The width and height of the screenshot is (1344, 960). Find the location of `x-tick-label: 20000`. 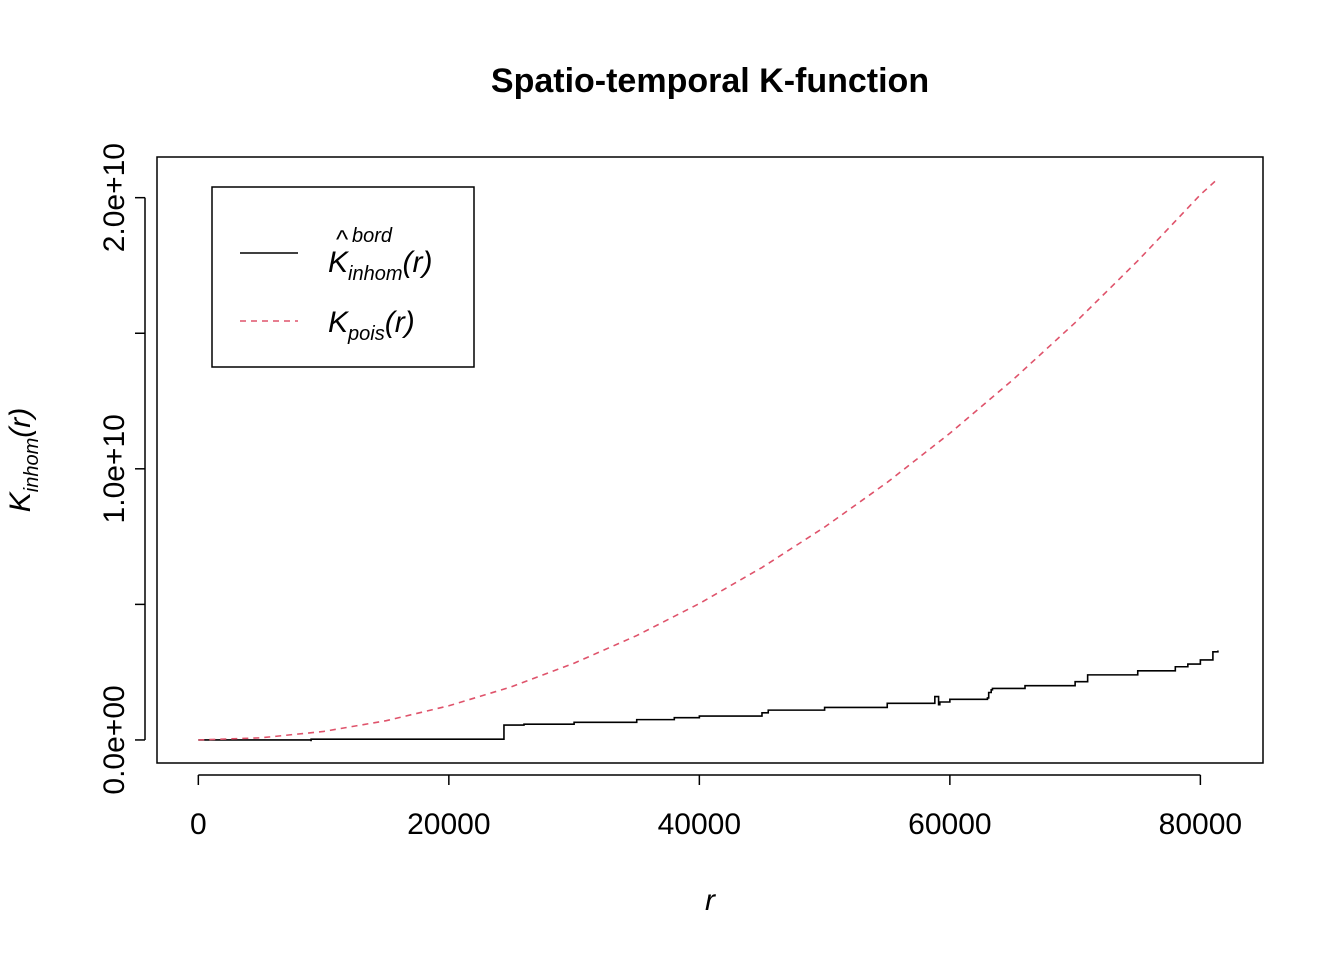

x-tick-label: 20000 is located at coordinates (448, 824).